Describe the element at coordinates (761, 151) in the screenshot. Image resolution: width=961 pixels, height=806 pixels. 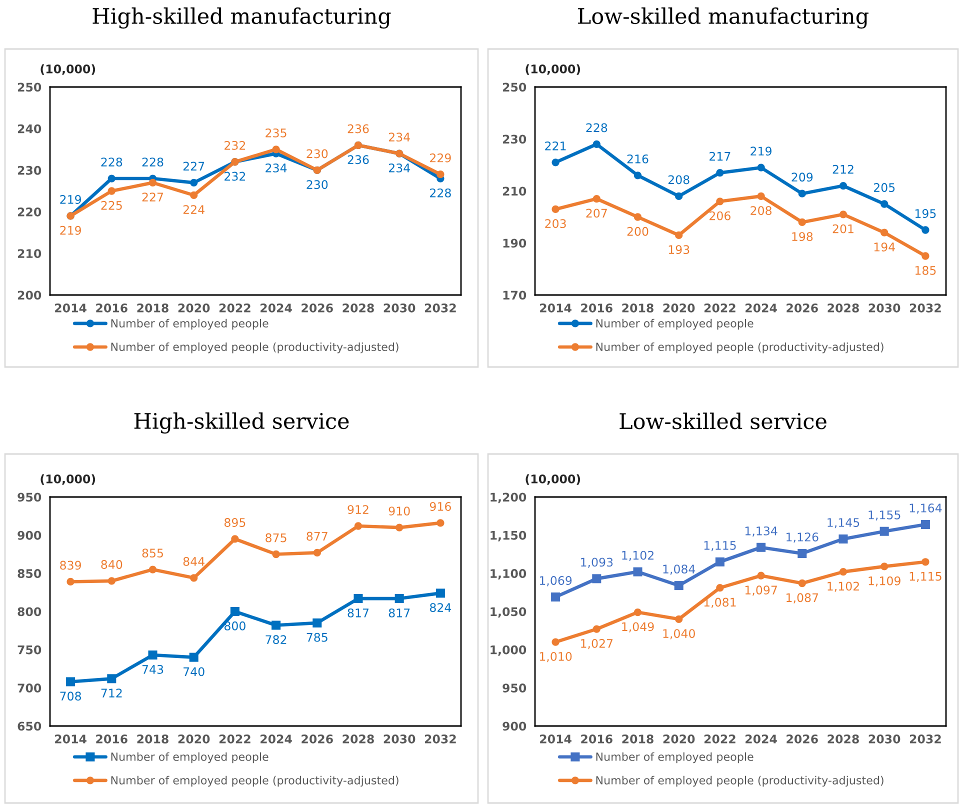
I see `data-label: 219` at that location.